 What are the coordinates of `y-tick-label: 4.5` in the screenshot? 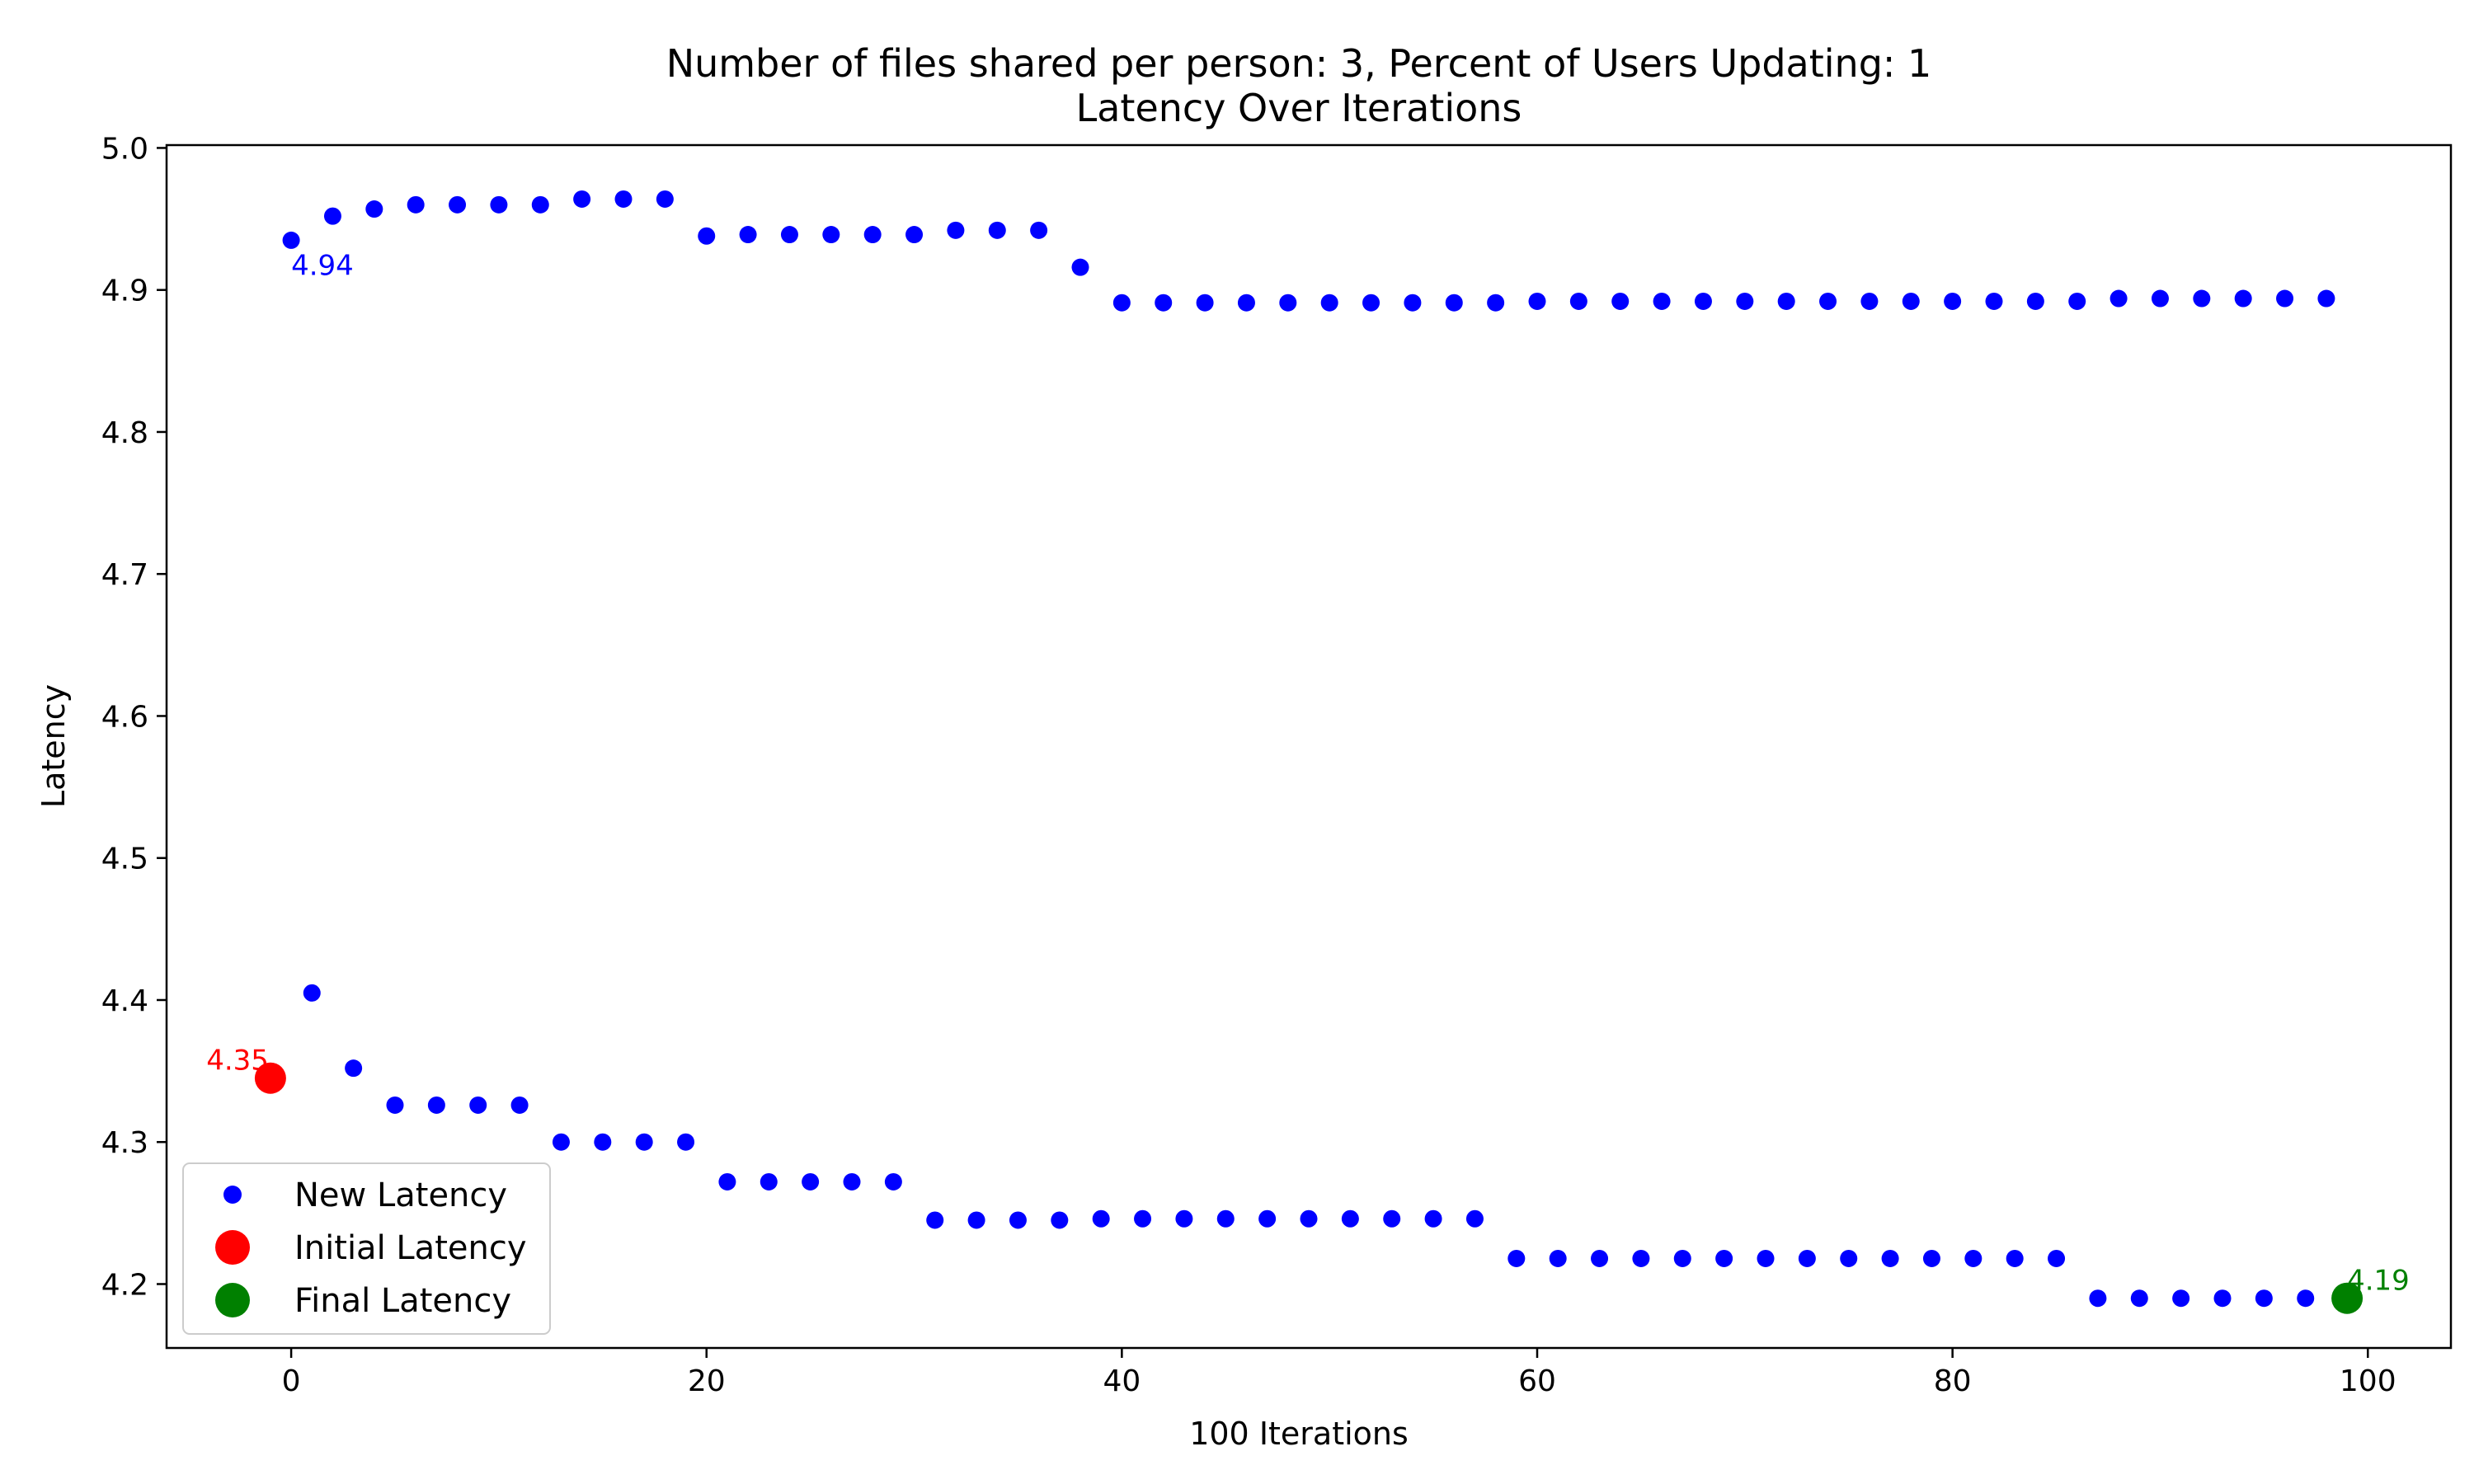 It's located at (124, 860).